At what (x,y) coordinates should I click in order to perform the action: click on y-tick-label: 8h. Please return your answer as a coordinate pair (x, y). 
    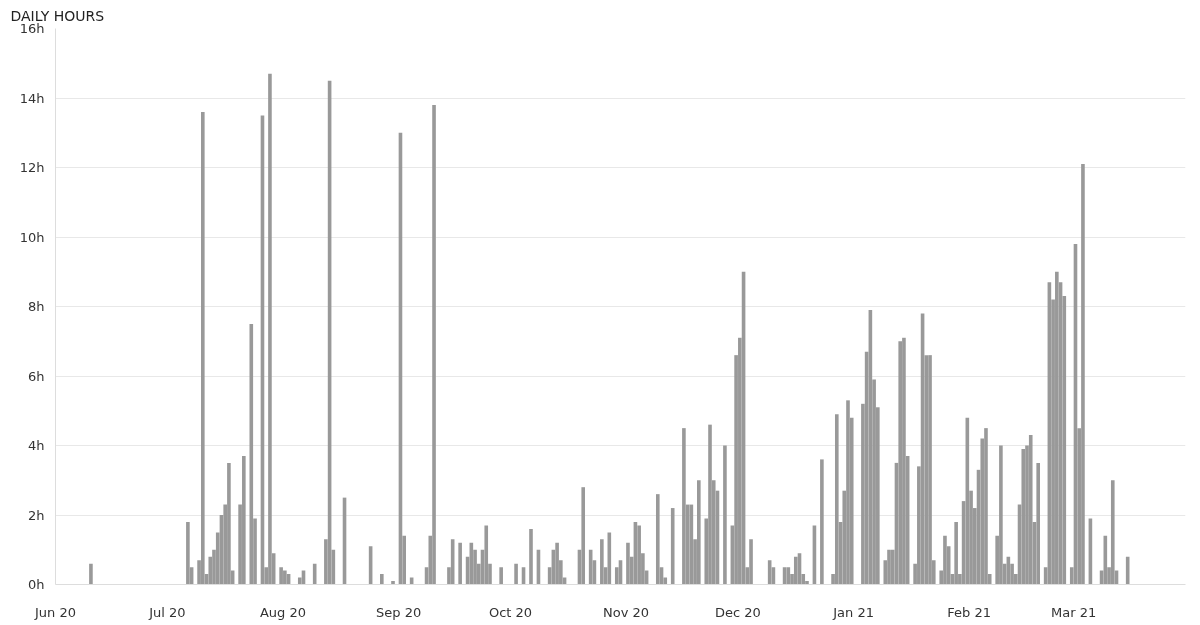
    Looking at the image, I should click on (36, 306).